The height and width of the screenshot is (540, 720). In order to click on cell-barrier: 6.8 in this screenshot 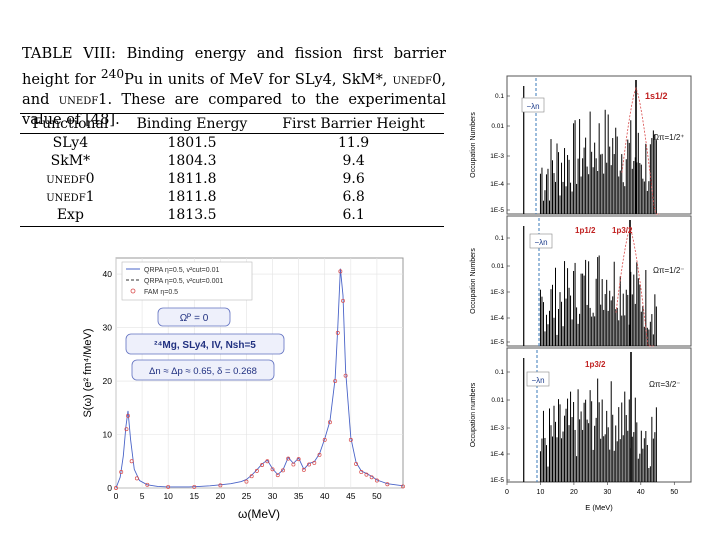, I will do `click(353, 197)`.